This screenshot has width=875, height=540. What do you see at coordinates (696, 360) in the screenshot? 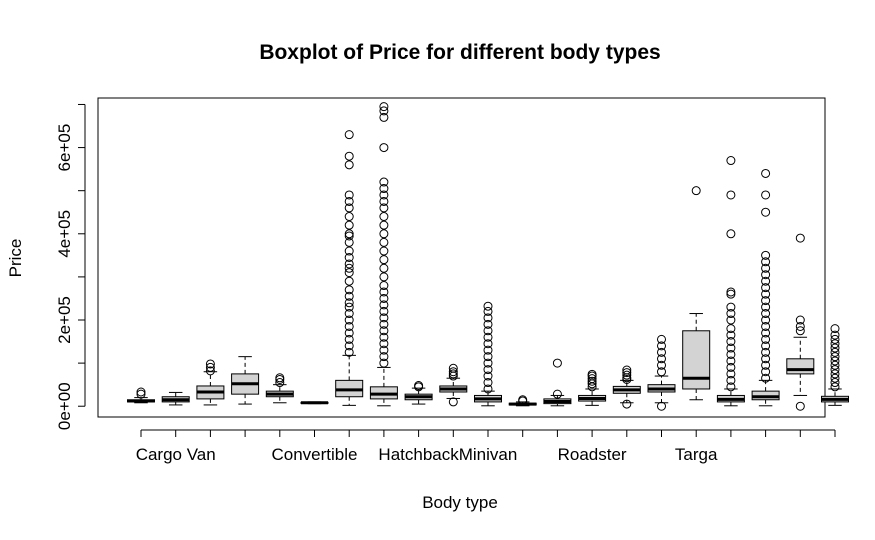
I see `box-iqr` at bounding box center [696, 360].